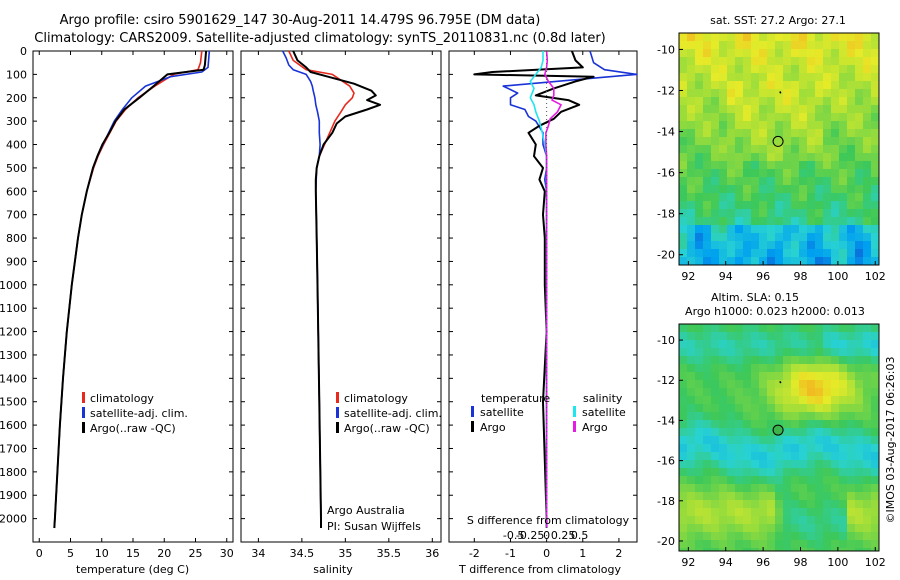  What do you see at coordinates (502, 412) in the screenshot?
I see `legend-label: satellite` at bounding box center [502, 412].